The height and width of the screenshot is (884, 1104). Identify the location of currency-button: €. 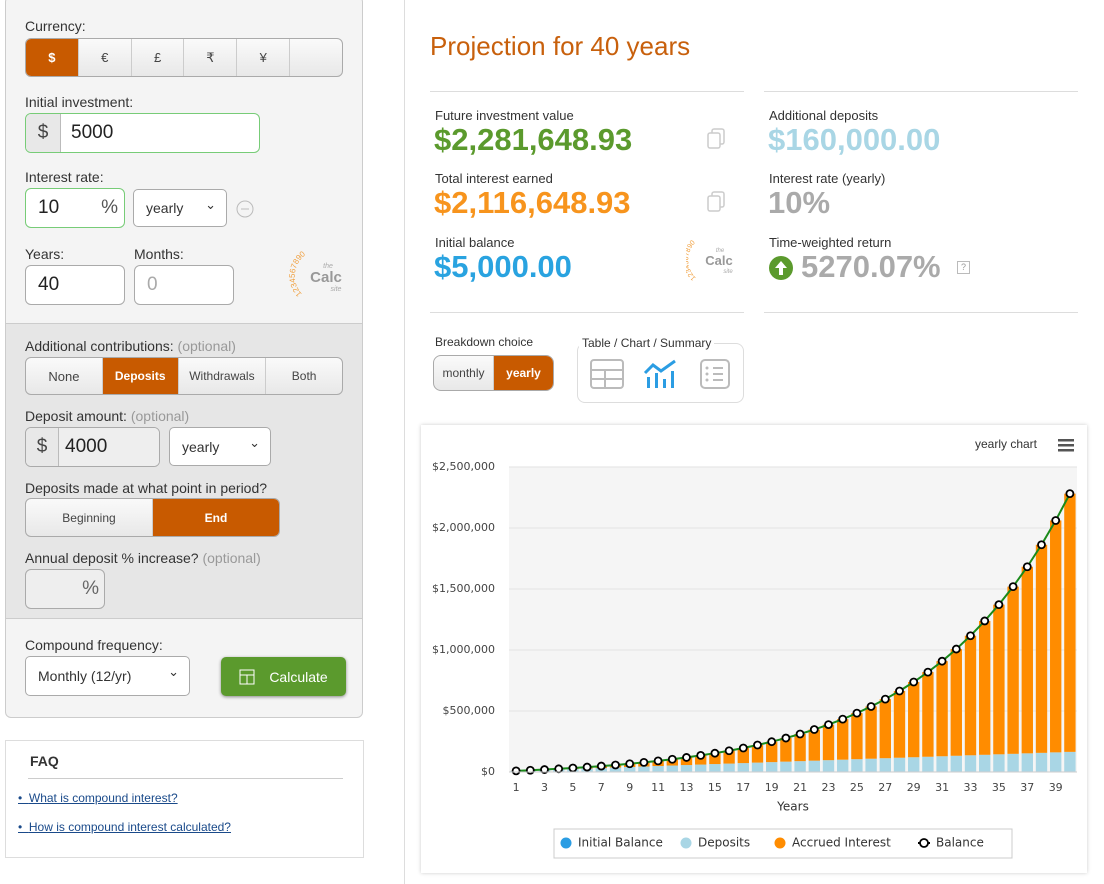
(105, 57).